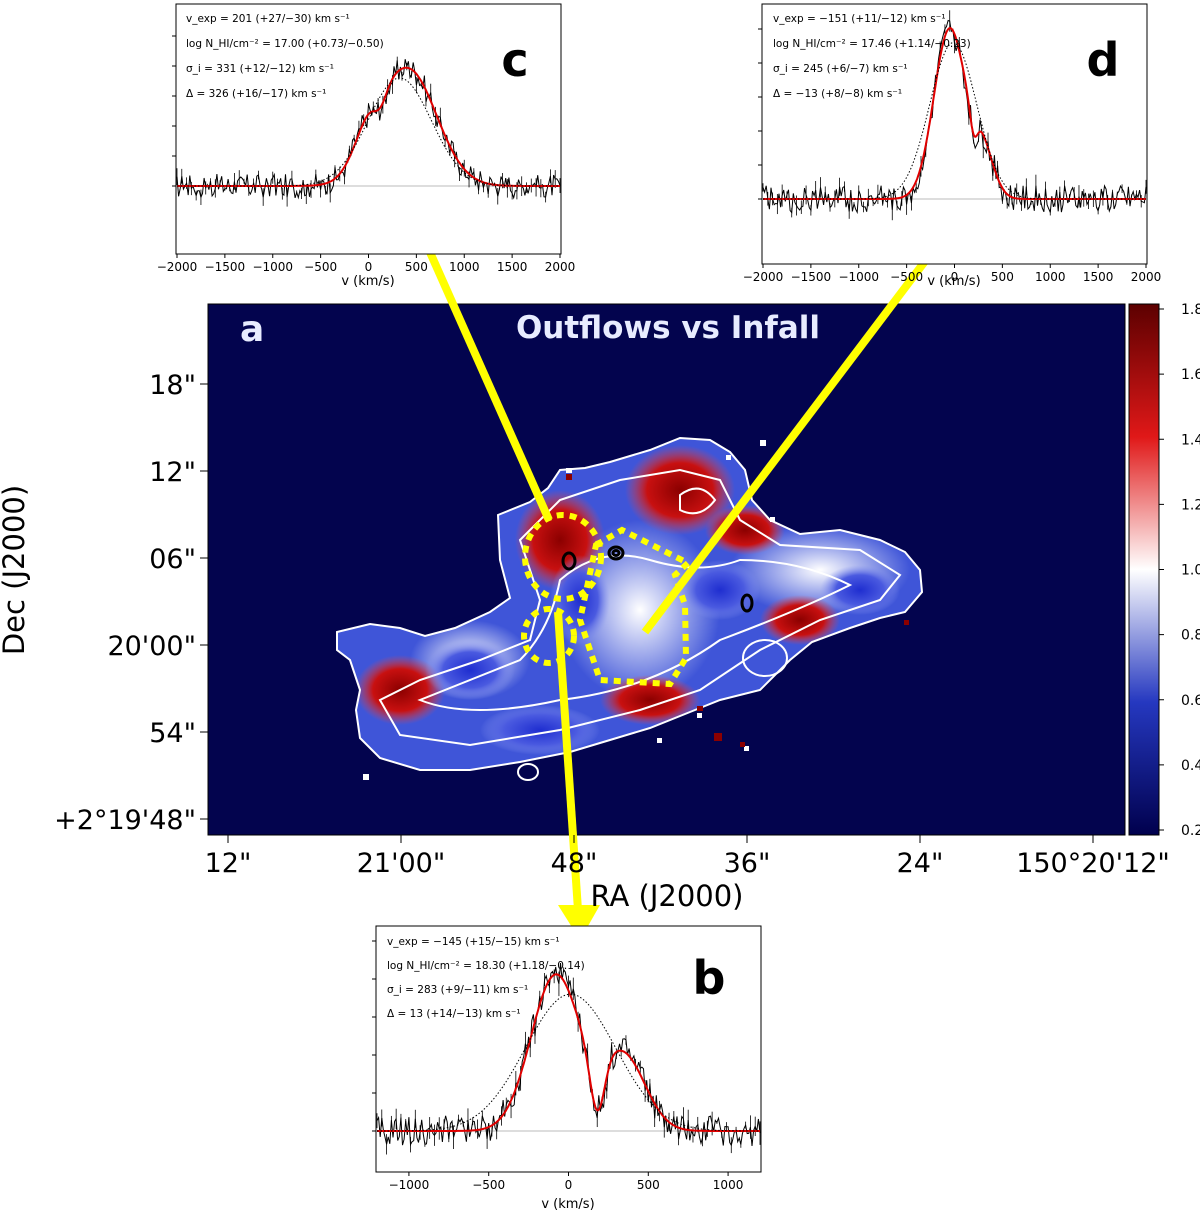 The image size is (1200, 1221). Describe the element at coordinates (454, 1014) in the screenshot. I see `inset-b-param: Δ = 13 (+14/−13) km s⁻¹` at that location.